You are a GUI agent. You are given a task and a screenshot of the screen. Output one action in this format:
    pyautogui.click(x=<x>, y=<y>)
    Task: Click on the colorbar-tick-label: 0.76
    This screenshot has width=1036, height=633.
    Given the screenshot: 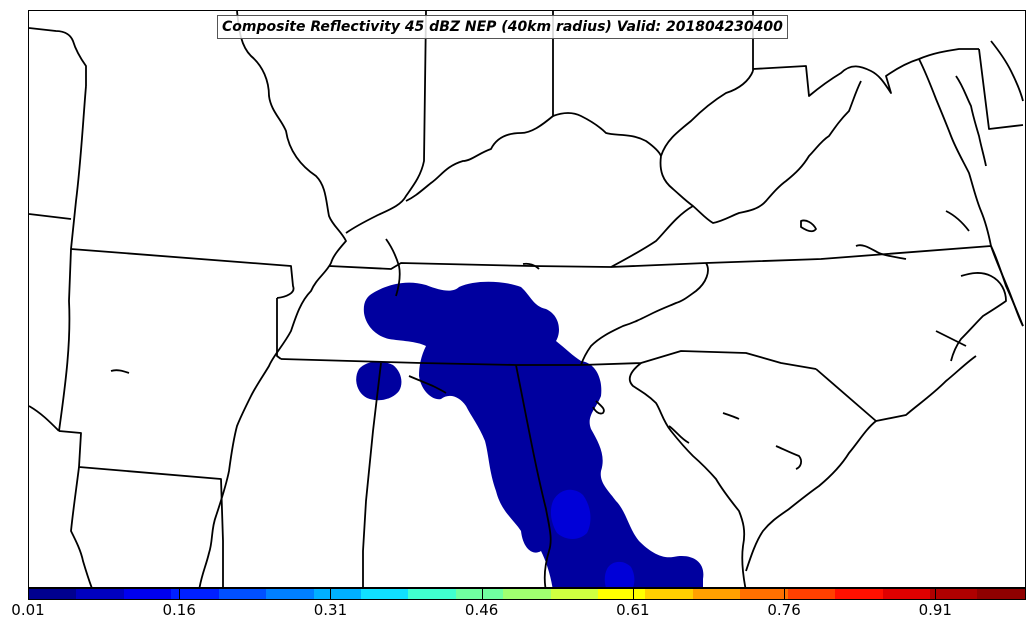 What is the action you would take?
    pyautogui.click(x=784, y=610)
    